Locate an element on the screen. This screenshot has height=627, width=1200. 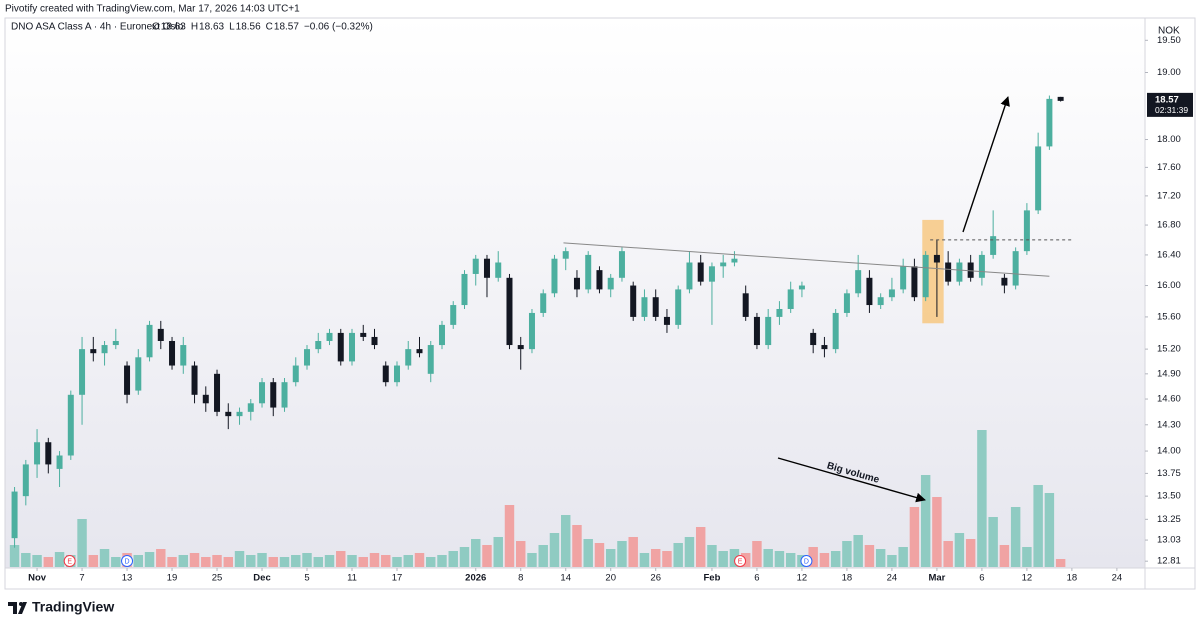
legend-key: O is located at coordinates (156, 27).